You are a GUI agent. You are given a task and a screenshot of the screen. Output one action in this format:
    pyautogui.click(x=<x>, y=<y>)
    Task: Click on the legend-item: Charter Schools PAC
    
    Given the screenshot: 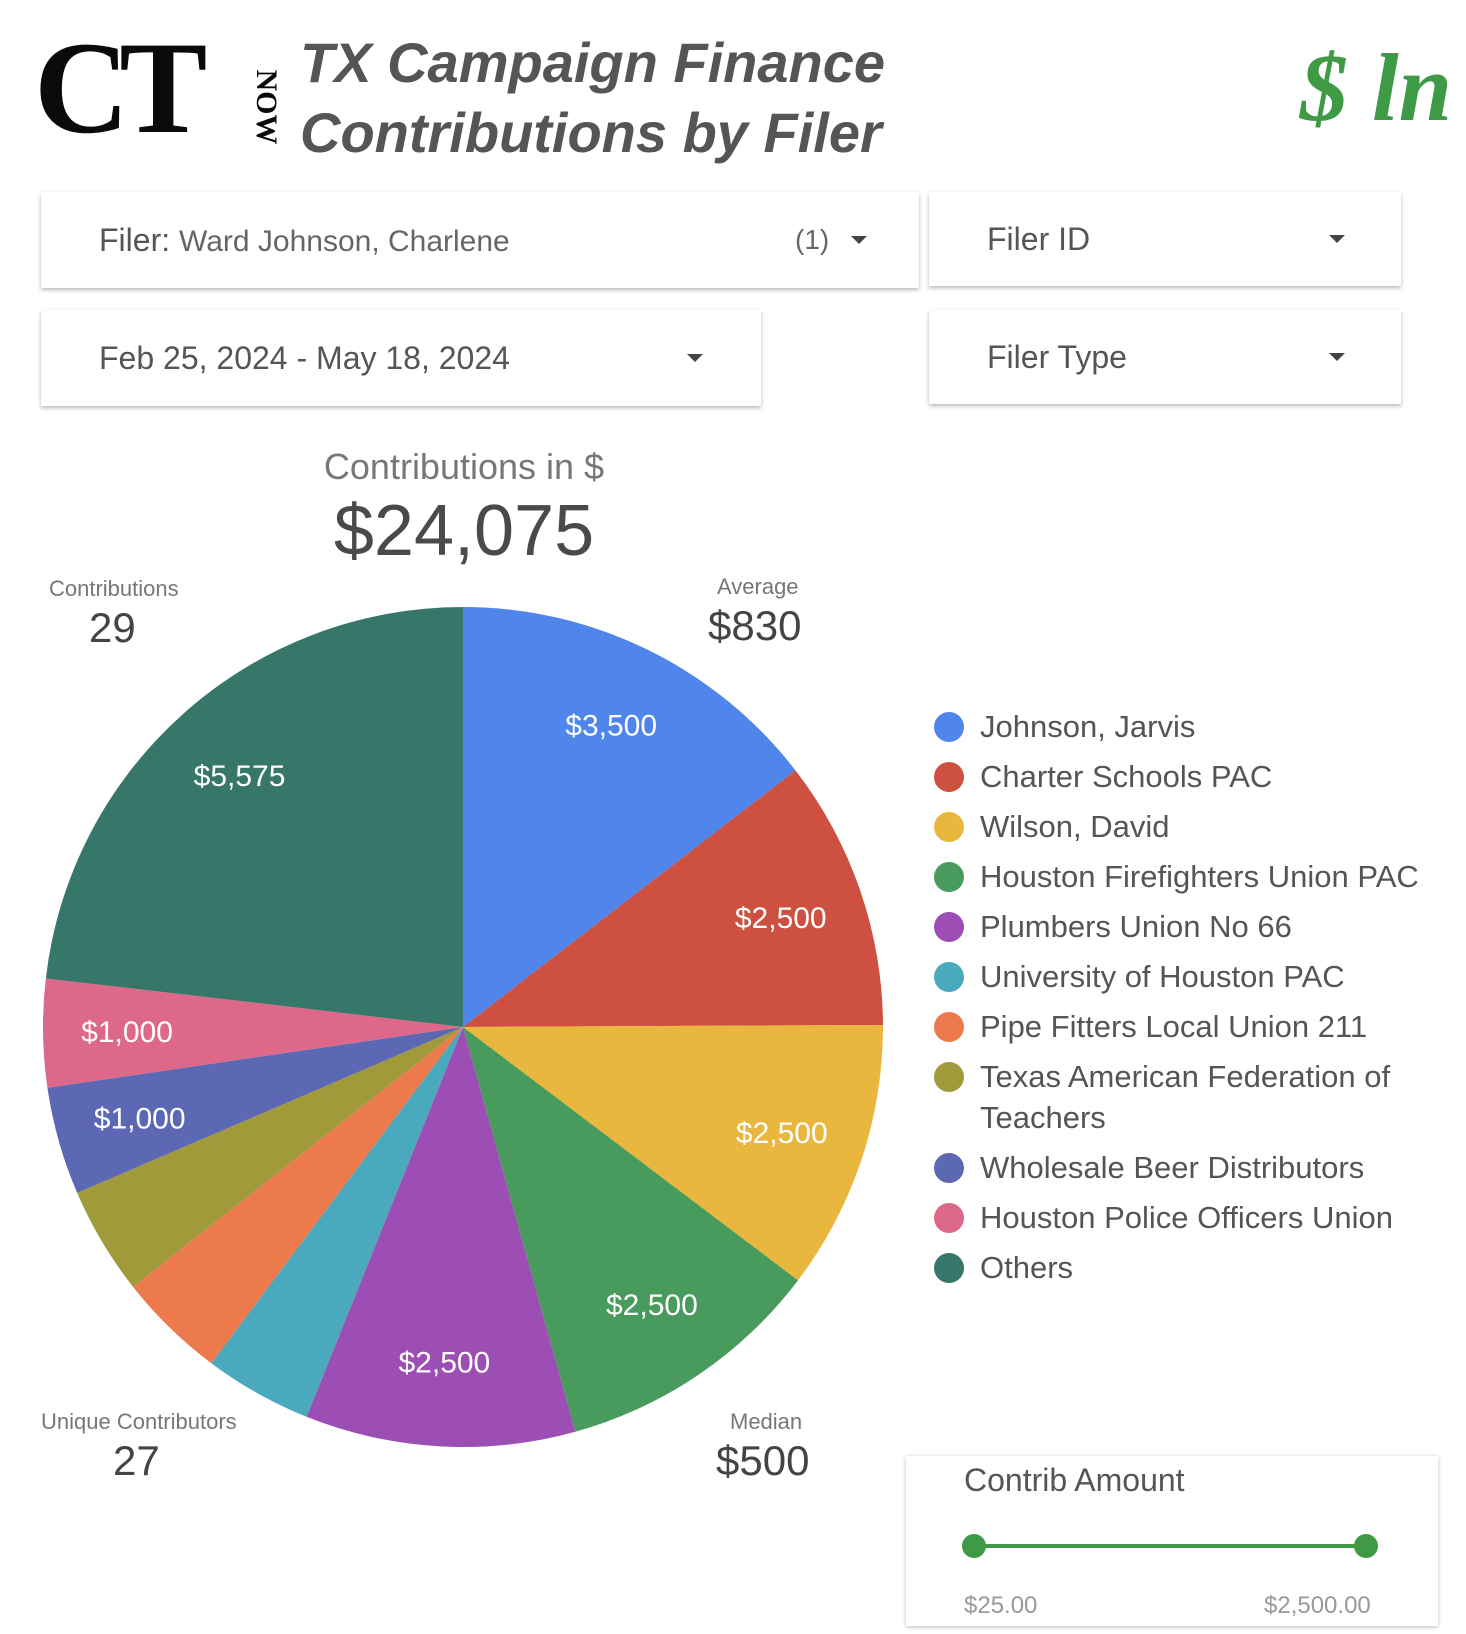 What is the action you would take?
    pyautogui.click(x=1184, y=776)
    